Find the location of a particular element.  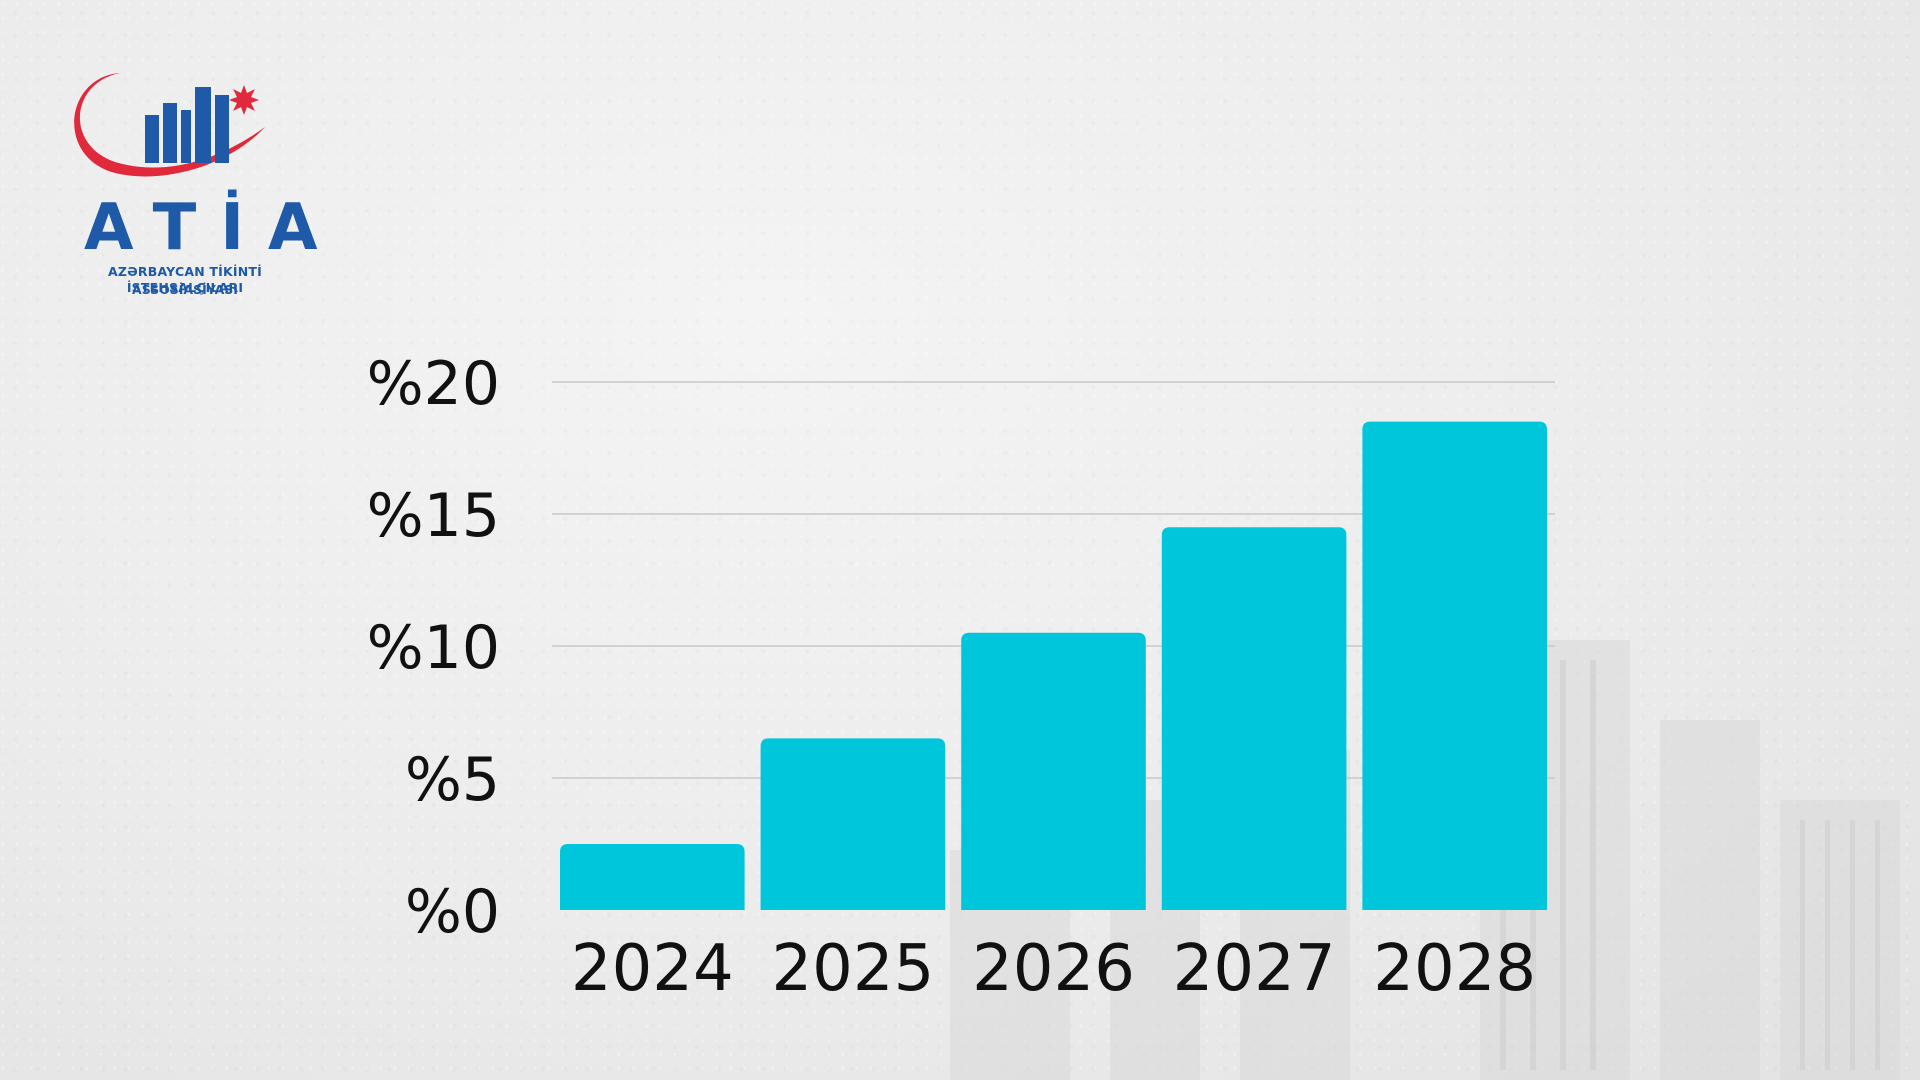

bar-2024 is located at coordinates (652, 877).